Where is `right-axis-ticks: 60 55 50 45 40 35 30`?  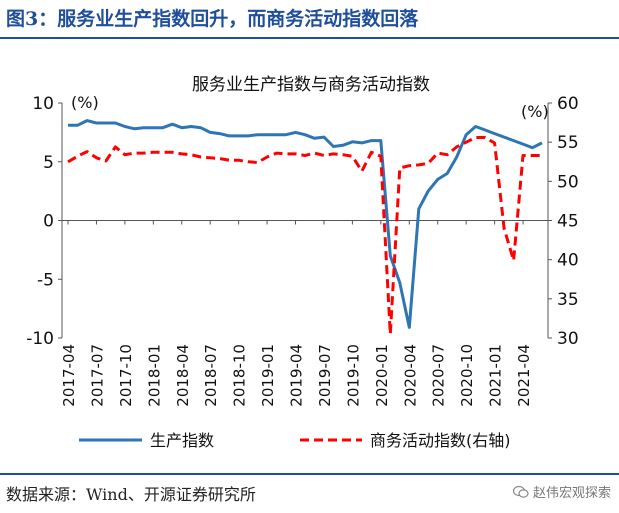
right-axis-ticks: 60 55 50 45 40 35 30 is located at coordinates (563, 221).